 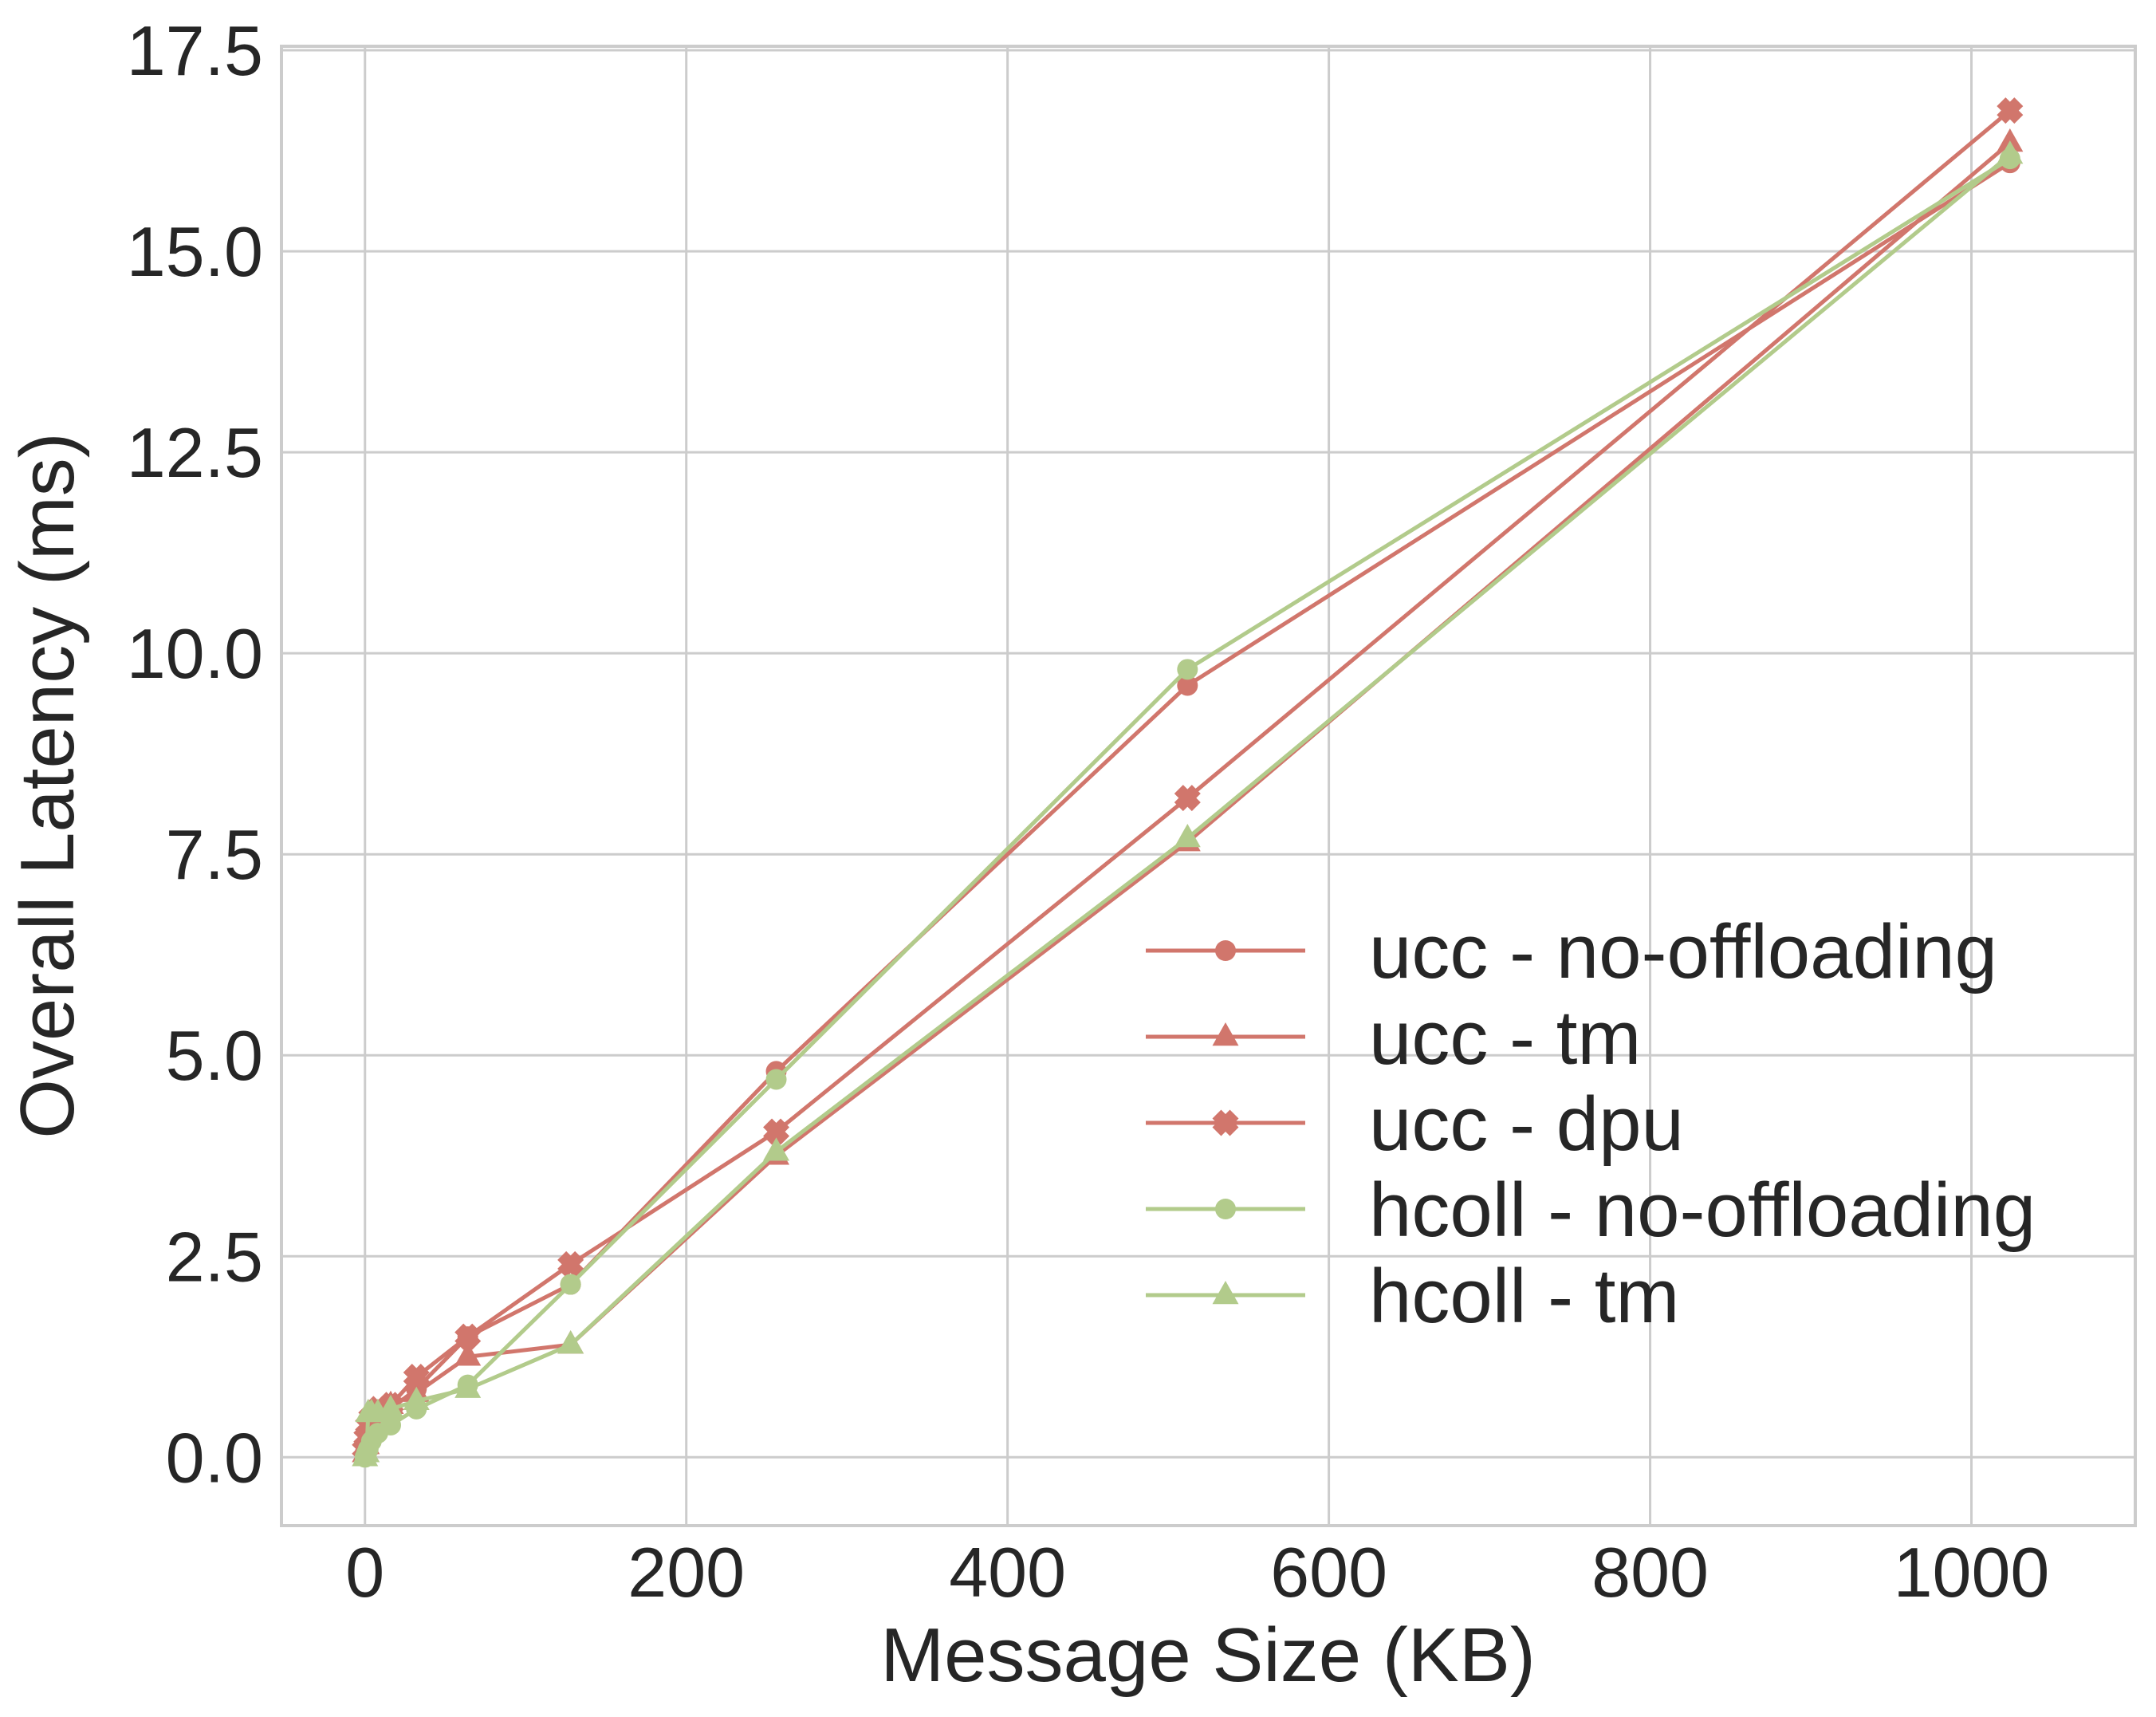 I want to click on x-axis: 0 200 400 600 800 1000, so click(x=1197, y=1572).